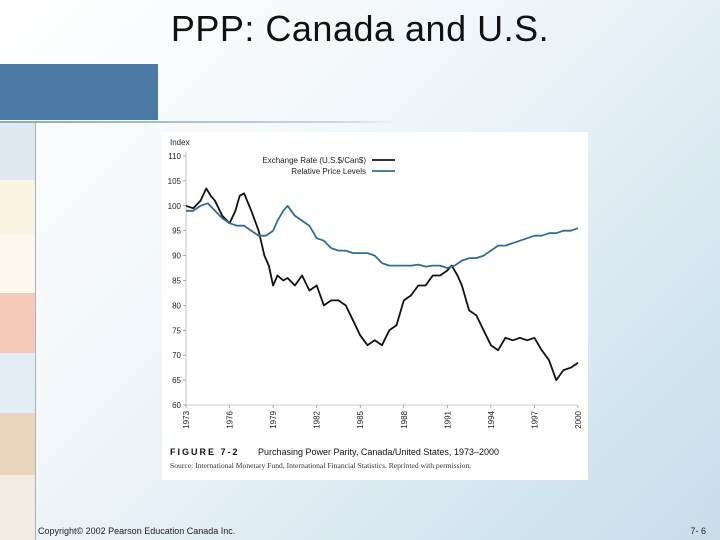 The height and width of the screenshot is (540, 720). What do you see at coordinates (491, 419) in the screenshot?
I see `x-tick-label: 1994` at bounding box center [491, 419].